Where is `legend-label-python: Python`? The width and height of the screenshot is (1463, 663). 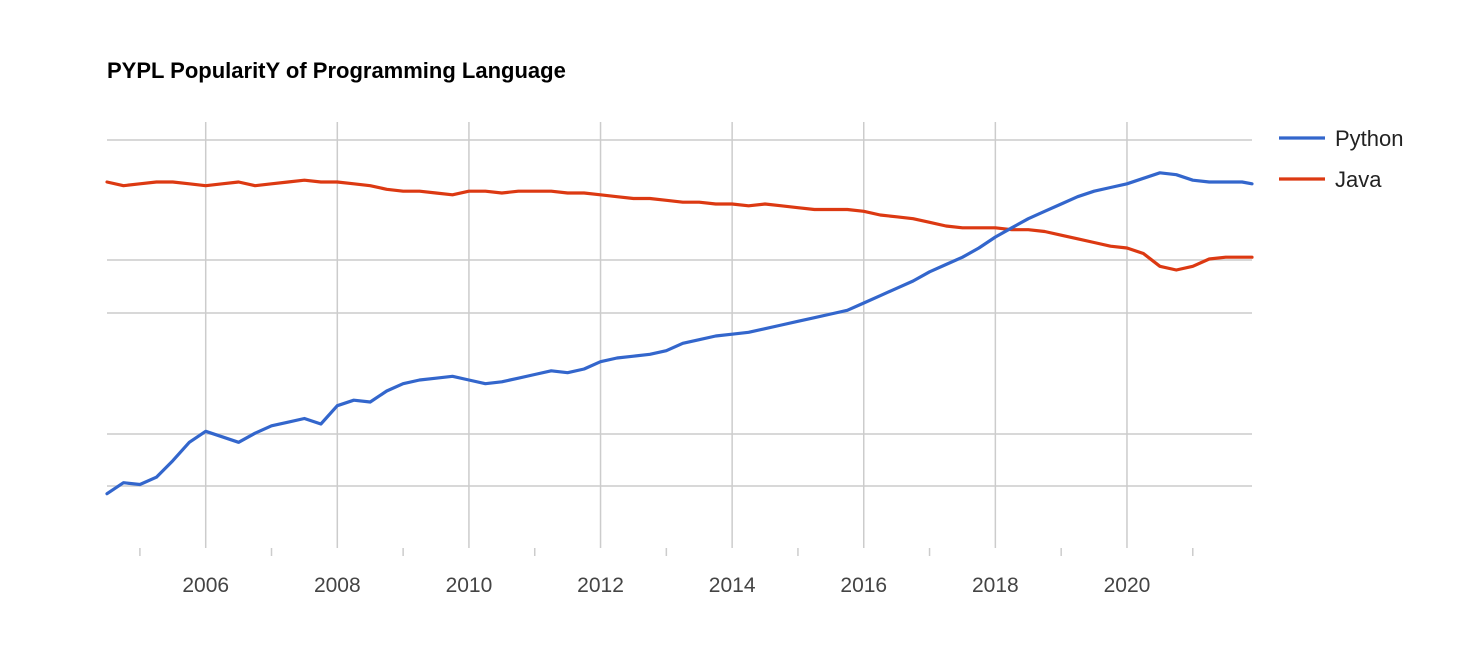 legend-label-python: Python is located at coordinates (1369, 138).